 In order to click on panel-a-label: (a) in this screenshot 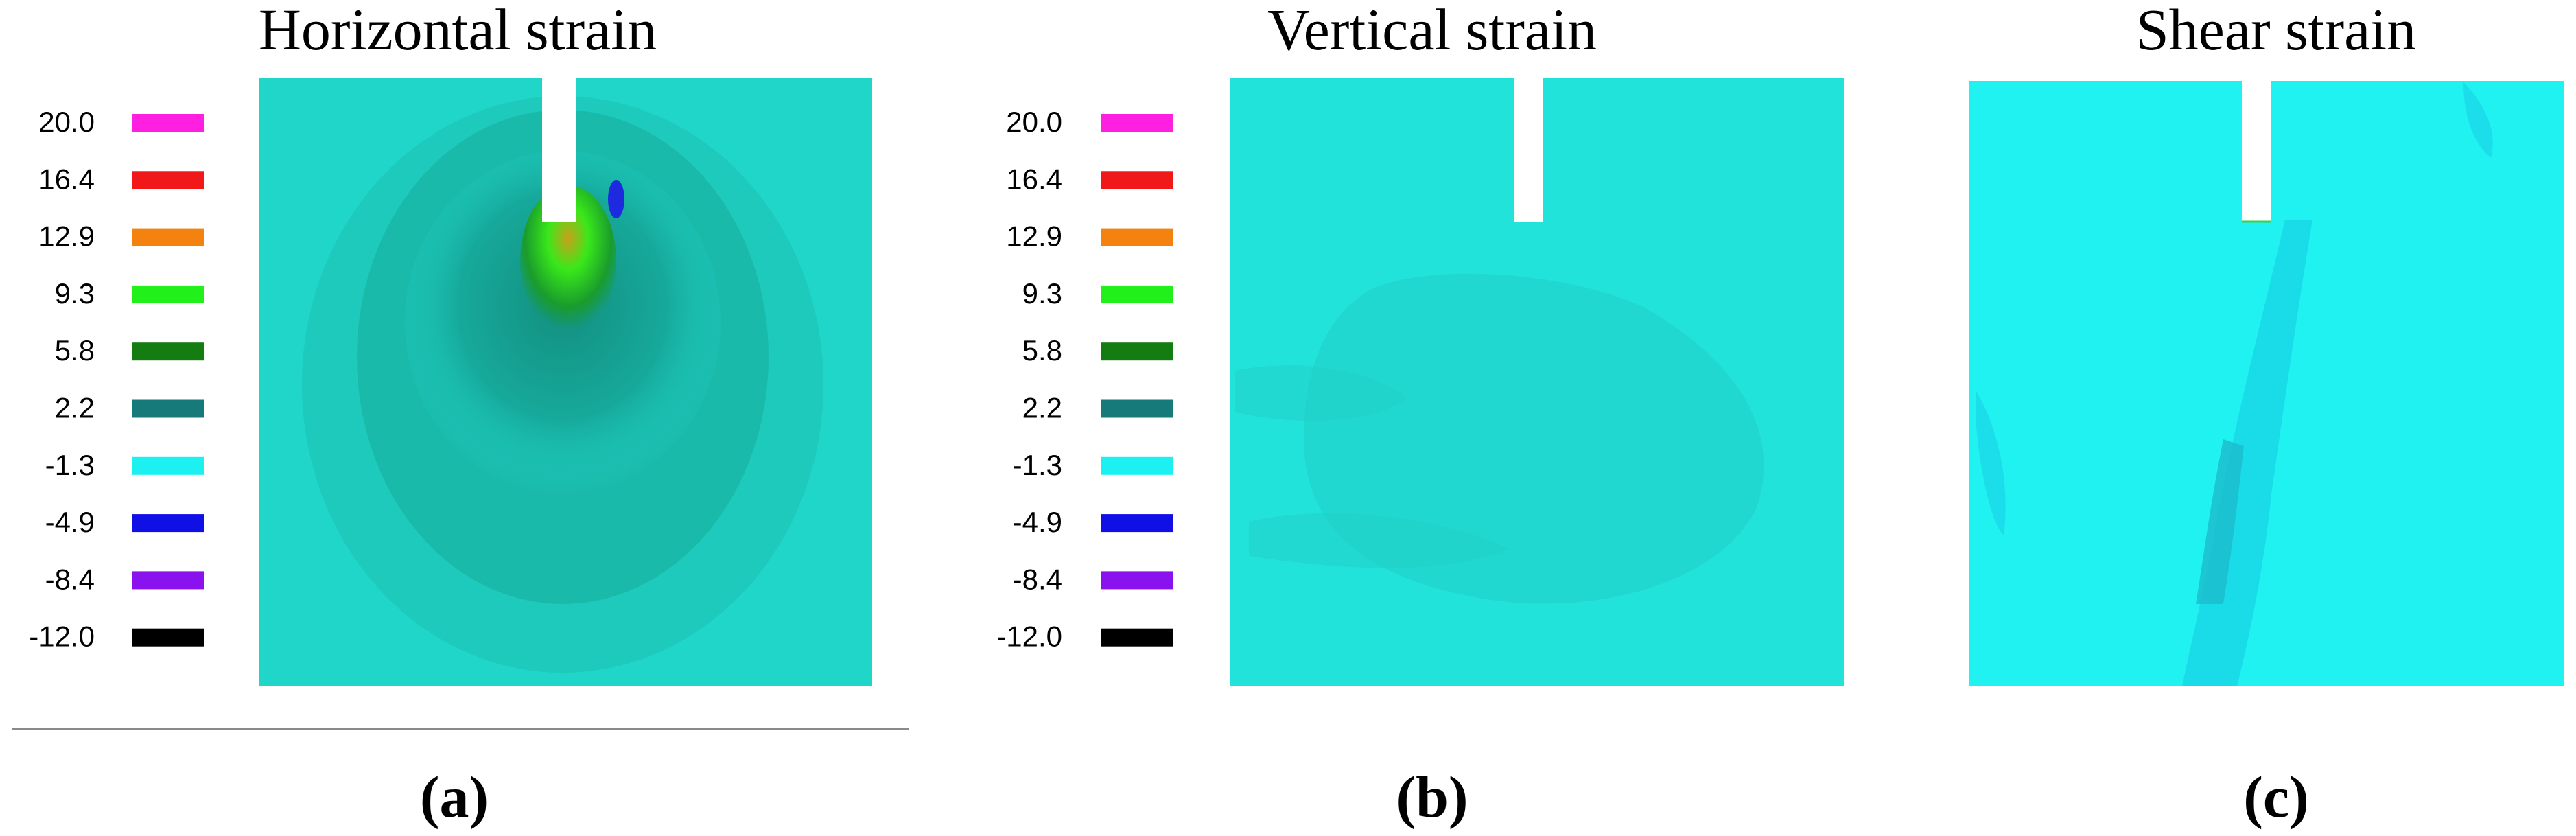, I will do `click(454, 797)`.